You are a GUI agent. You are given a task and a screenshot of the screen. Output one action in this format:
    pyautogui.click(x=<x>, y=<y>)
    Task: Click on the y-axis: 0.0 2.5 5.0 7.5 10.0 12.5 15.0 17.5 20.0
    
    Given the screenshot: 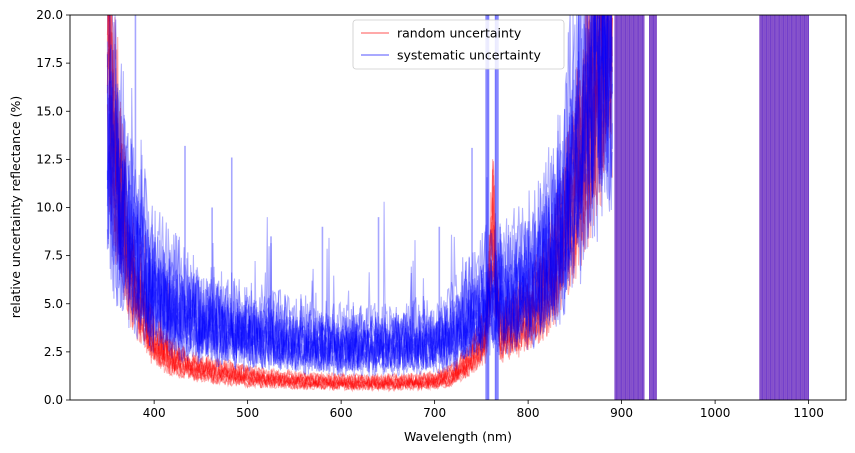 What is the action you would take?
    pyautogui.click(x=53, y=207)
    